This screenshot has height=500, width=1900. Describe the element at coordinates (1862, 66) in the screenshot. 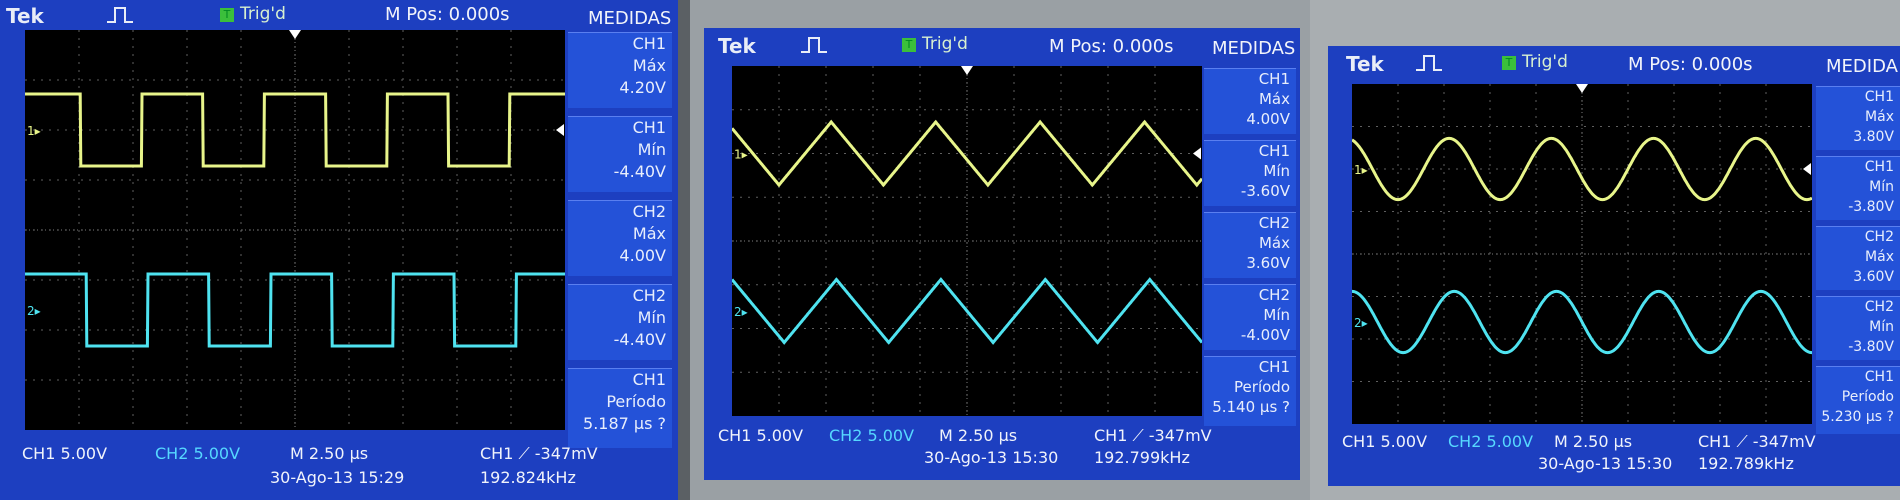

I see `menu-title: MEDIDA` at that location.